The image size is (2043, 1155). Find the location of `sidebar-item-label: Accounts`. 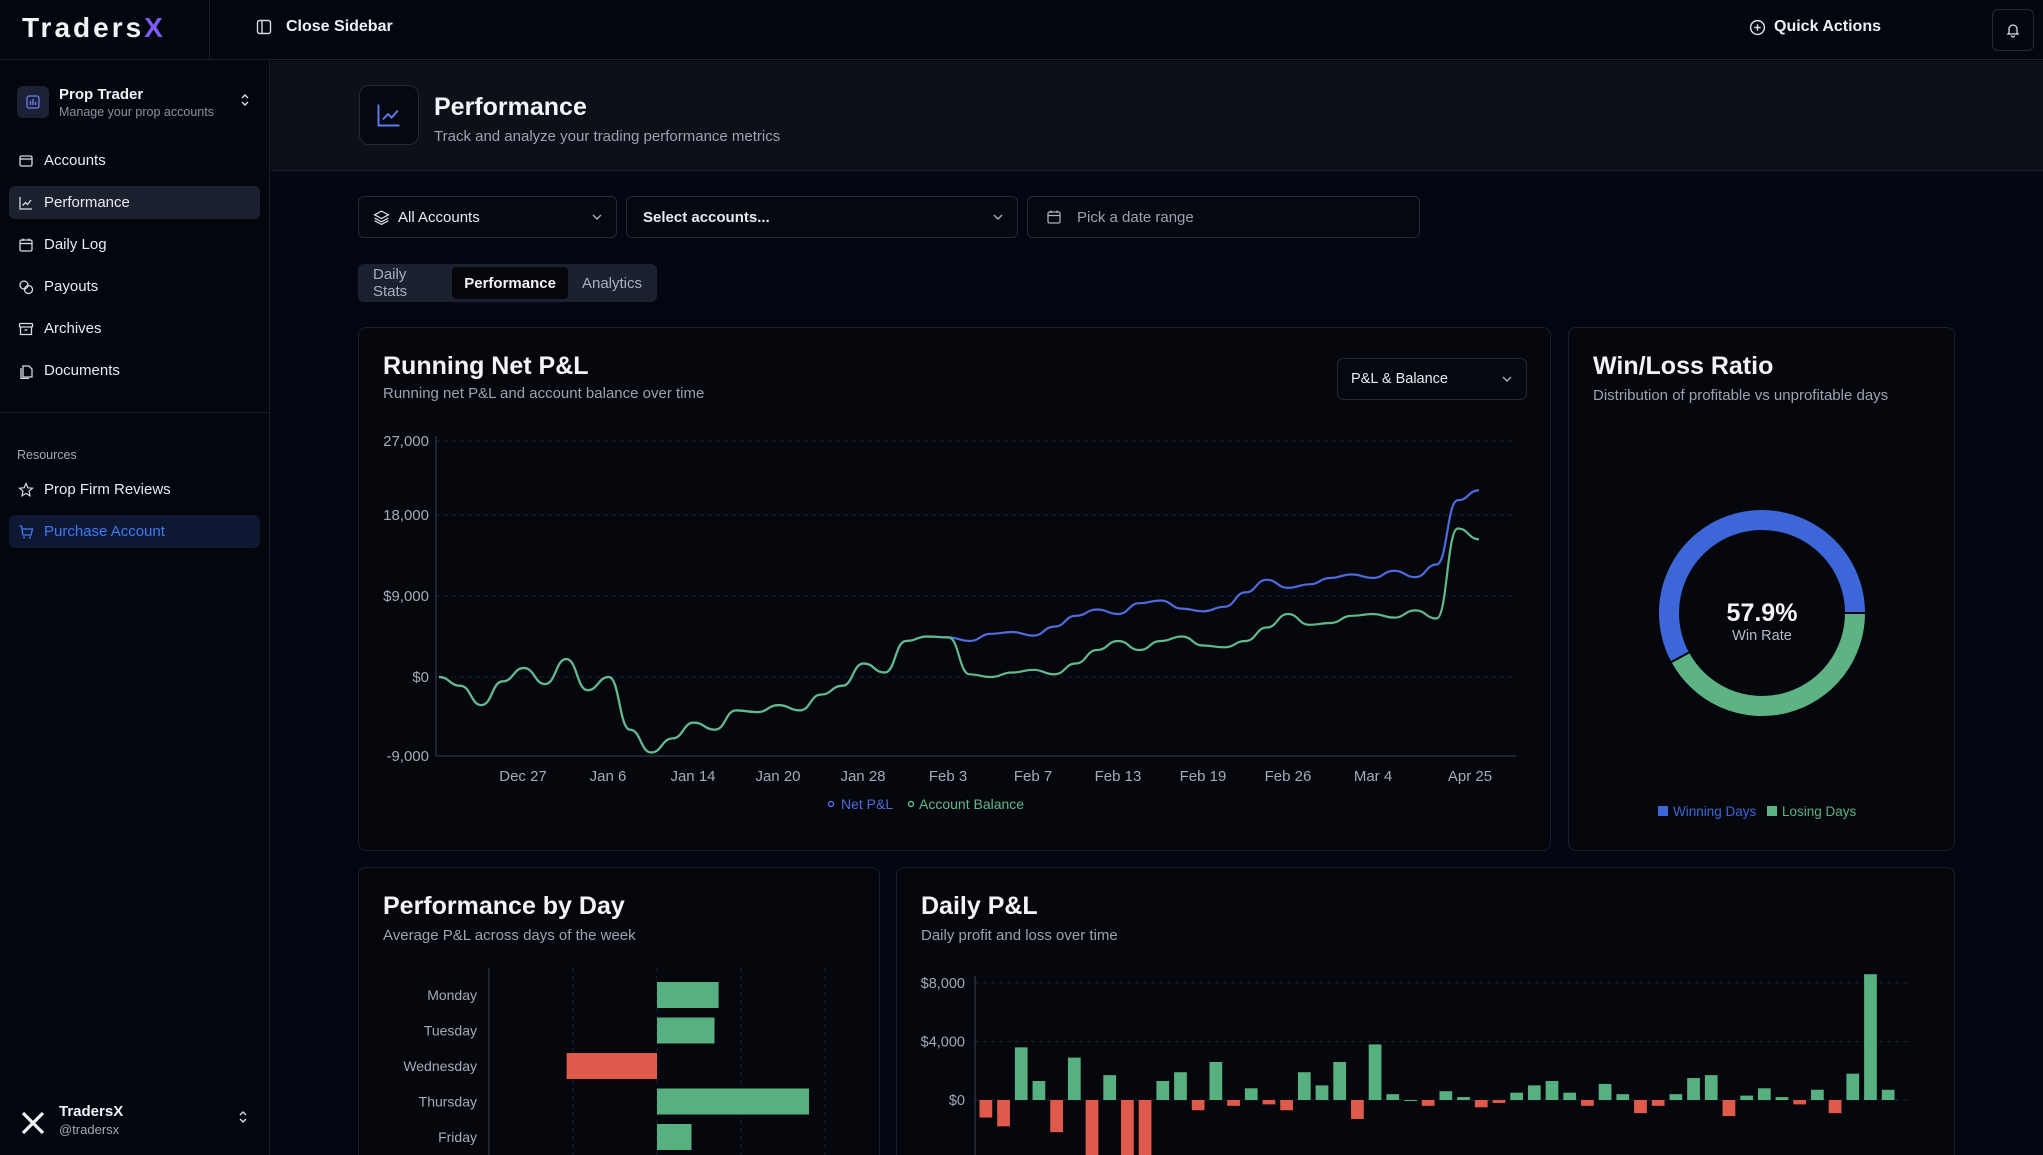

sidebar-item-label: Accounts is located at coordinates (75, 160).